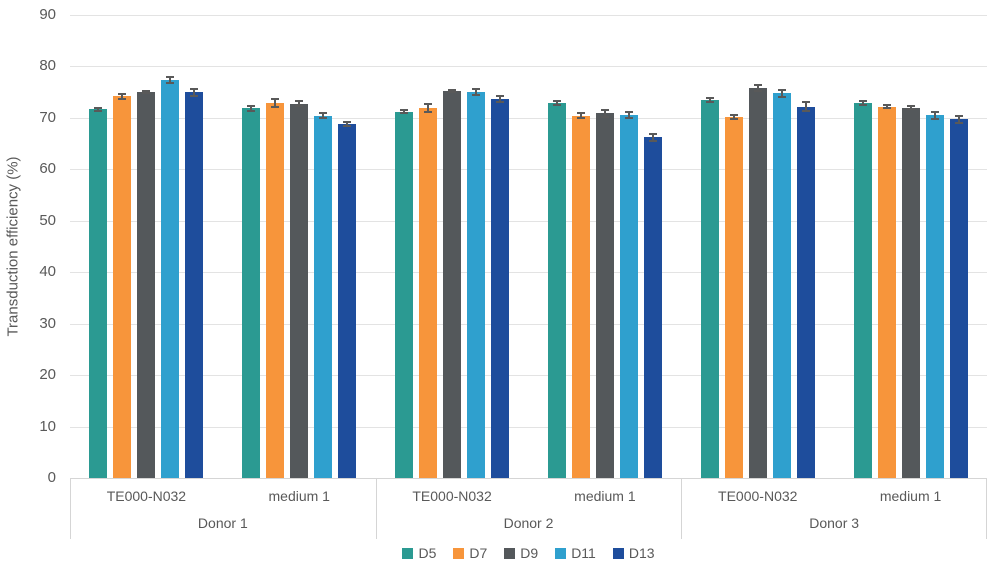 The width and height of the screenshot is (1008, 573). Describe the element at coordinates (478, 553) in the screenshot. I see `legend-label-D7: D7` at that location.